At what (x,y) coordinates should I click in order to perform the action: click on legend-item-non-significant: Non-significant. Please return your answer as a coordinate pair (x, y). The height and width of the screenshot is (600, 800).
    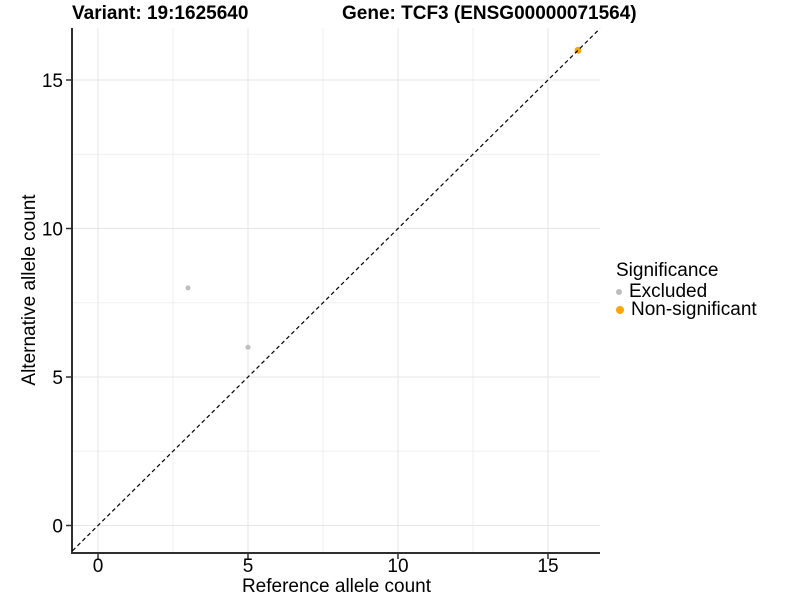
    Looking at the image, I should click on (686, 309).